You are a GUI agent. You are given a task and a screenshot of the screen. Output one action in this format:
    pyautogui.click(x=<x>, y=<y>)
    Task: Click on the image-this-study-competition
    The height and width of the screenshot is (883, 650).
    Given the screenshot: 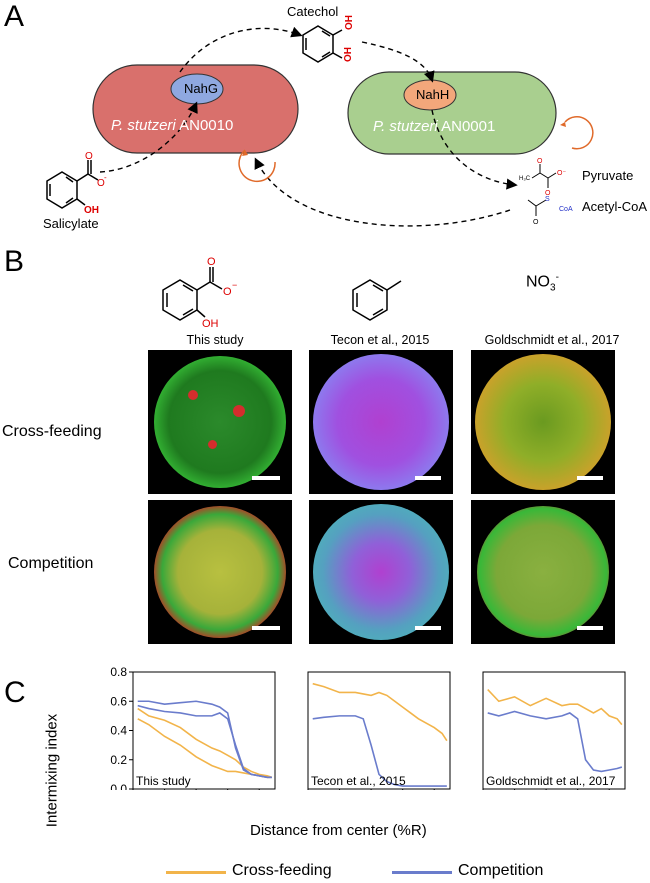 What is the action you would take?
    pyautogui.click(x=220, y=572)
    